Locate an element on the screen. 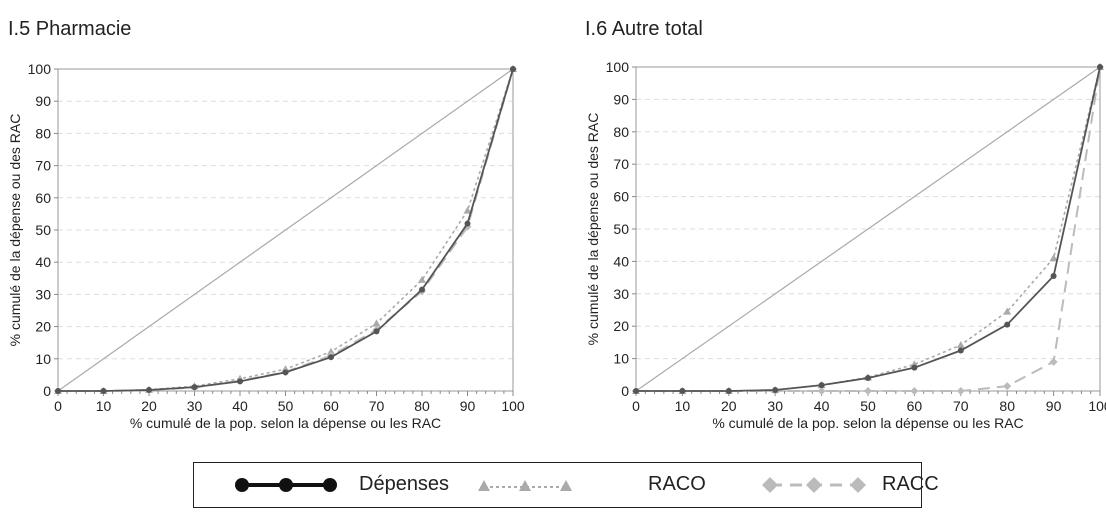  legend-depenses-symbol is located at coordinates (286, 485).